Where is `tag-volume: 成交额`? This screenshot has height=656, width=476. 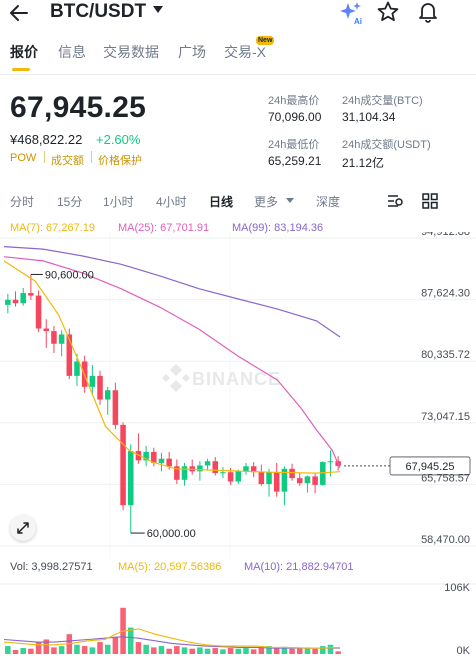 tag-volume: 成交额 is located at coordinates (67, 161).